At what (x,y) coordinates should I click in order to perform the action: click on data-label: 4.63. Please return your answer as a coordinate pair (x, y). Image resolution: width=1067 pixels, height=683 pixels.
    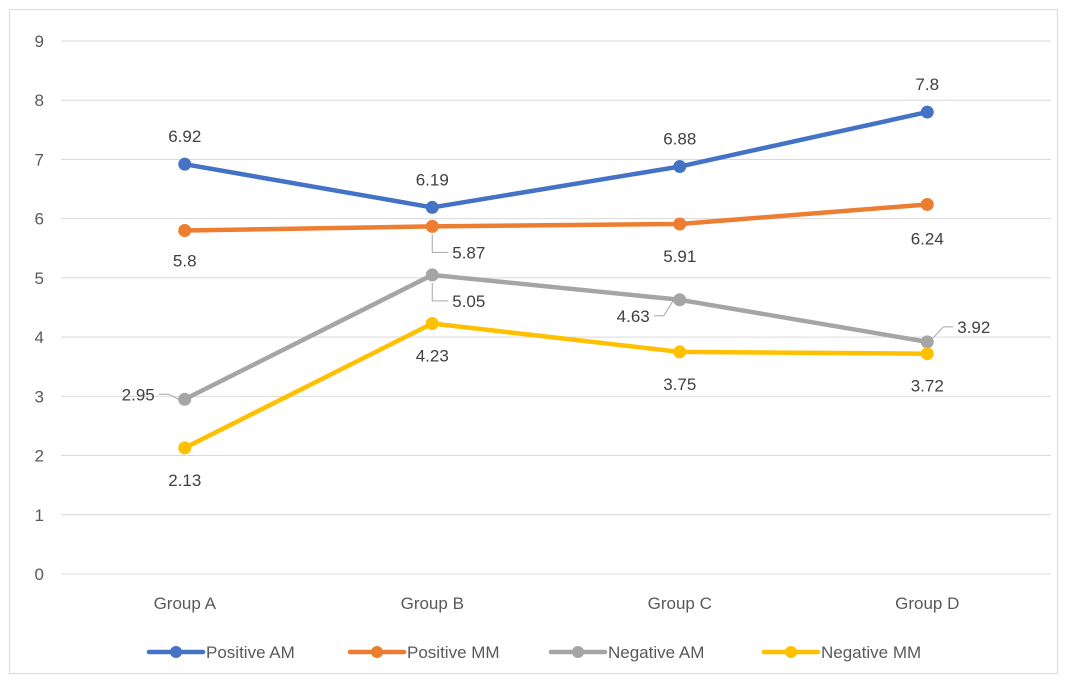
    Looking at the image, I should click on (633, 316).